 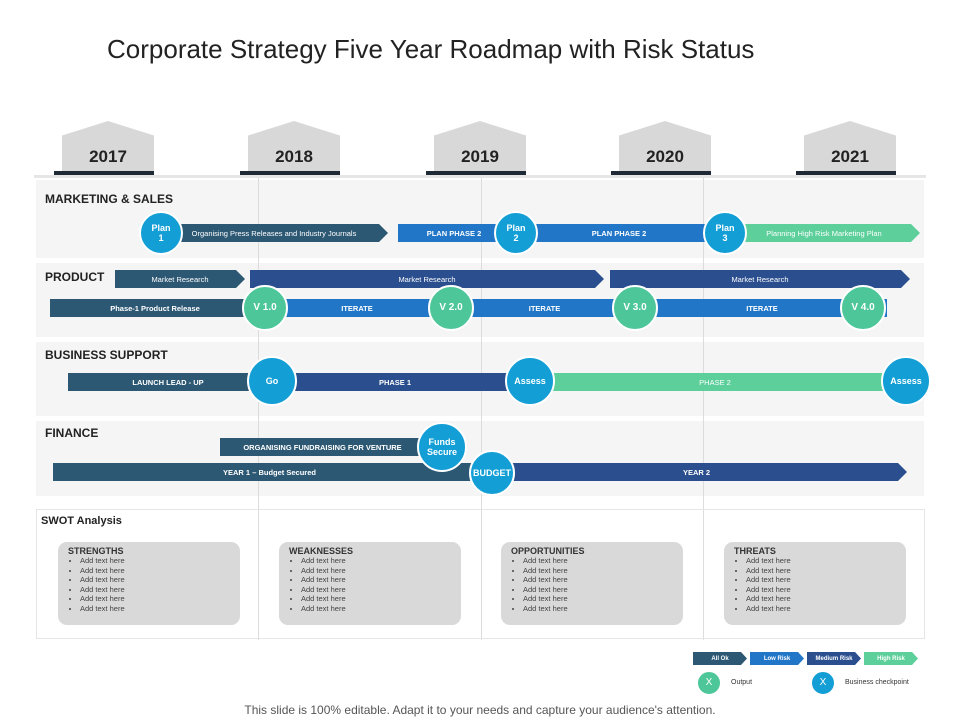 What do you see at coordinates (96, 551) in the screenshot?
I see `swot-heading: STRENGTHS` at bounding box center [96, 551].